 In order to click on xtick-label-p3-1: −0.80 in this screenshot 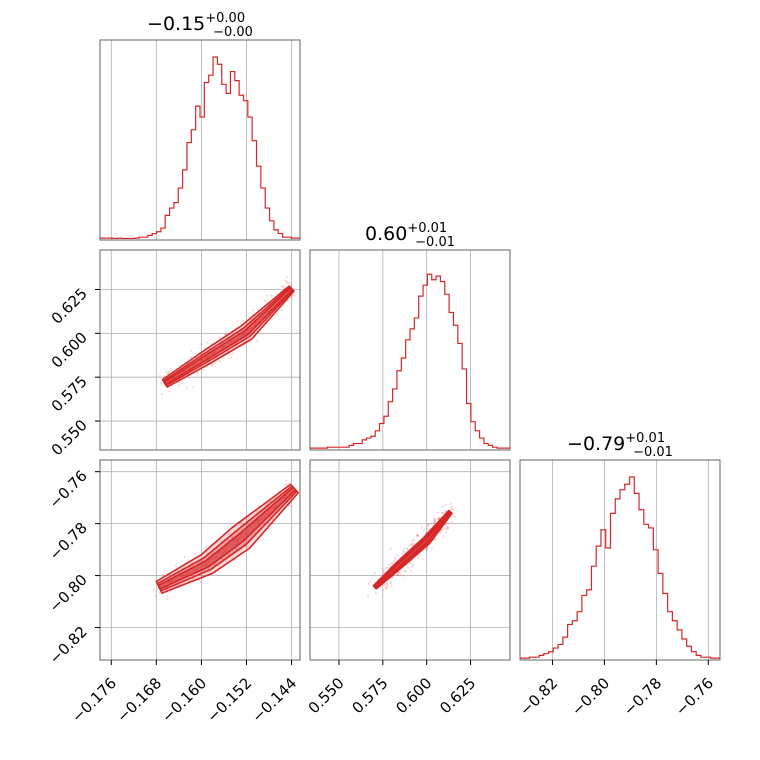, I will do `click(590, 696)`.